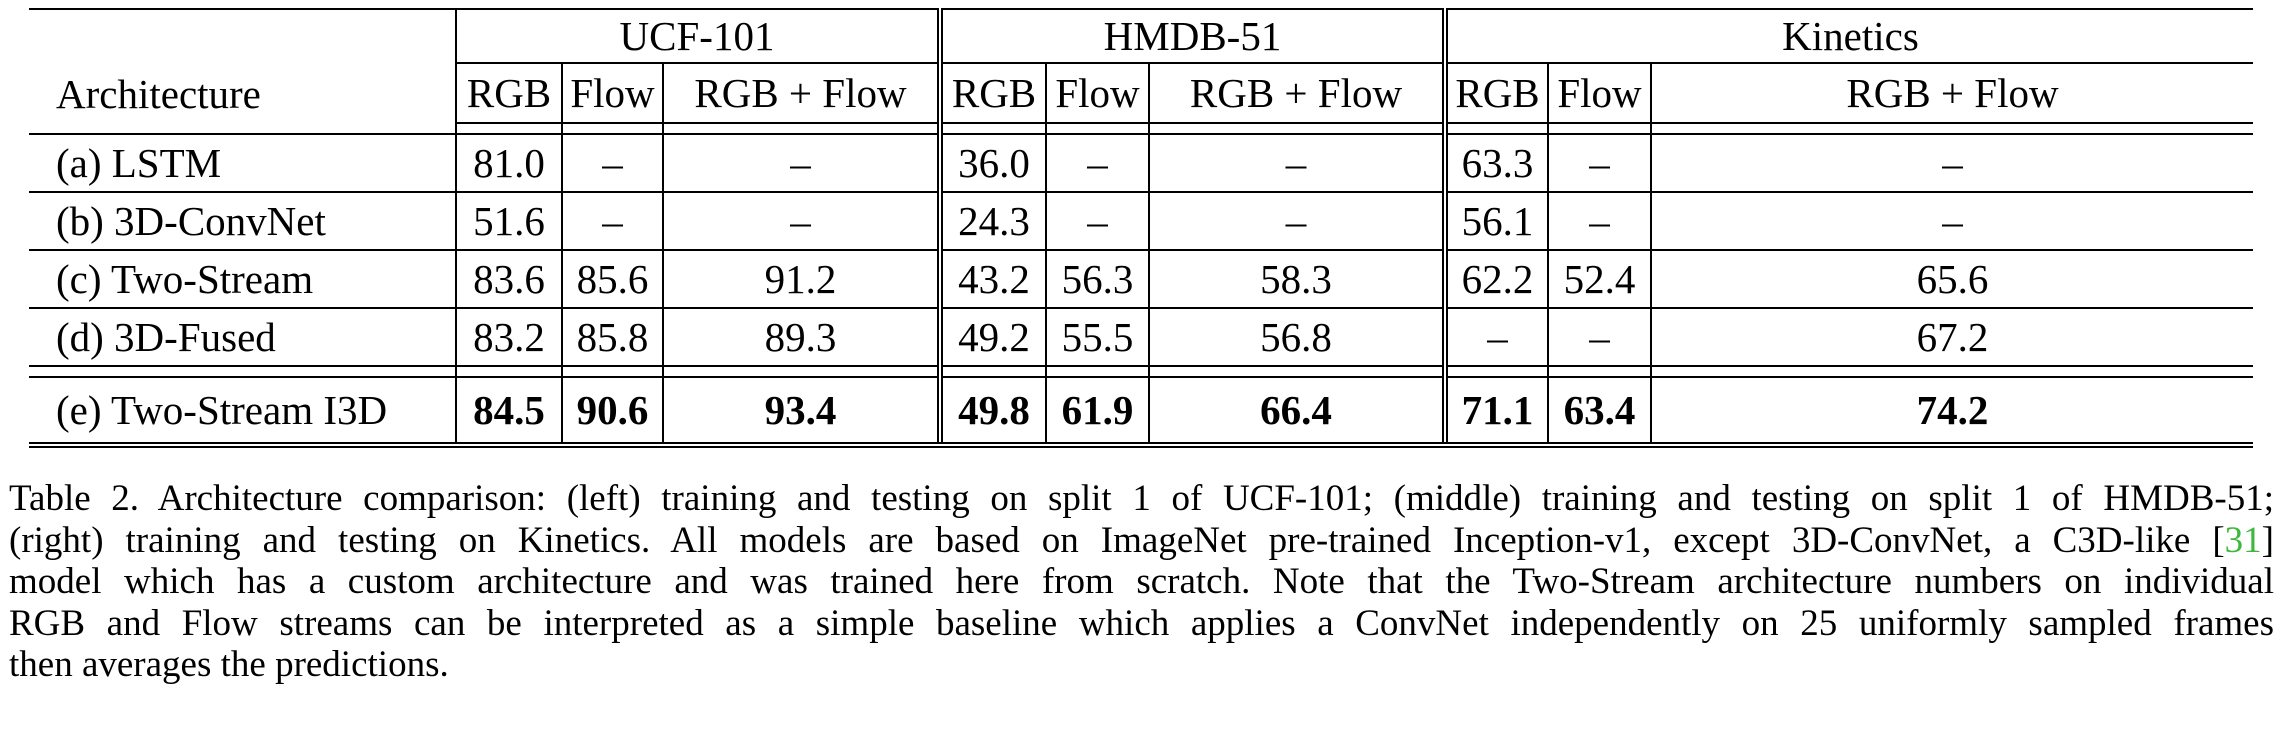  What do you see at coordinates (1495, 412) in the screenshot?
I see `cell-kinetics-rgb: 71.1` at bounding box center [1495, 412].